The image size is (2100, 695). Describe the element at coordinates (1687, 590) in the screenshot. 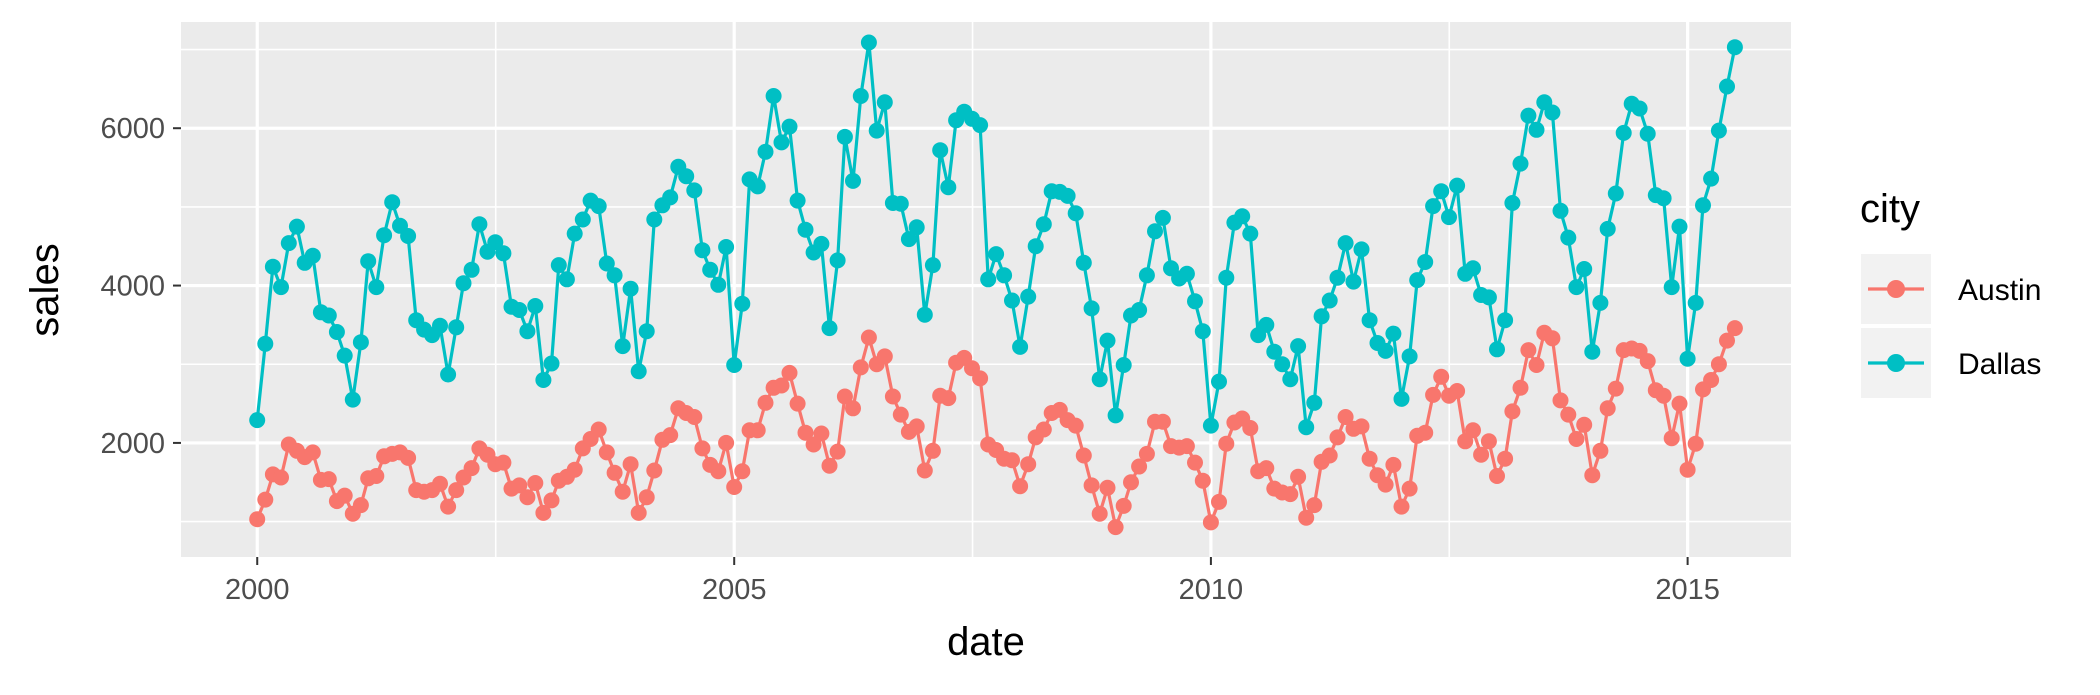

I see `x-tick-label: 2015` at that location.